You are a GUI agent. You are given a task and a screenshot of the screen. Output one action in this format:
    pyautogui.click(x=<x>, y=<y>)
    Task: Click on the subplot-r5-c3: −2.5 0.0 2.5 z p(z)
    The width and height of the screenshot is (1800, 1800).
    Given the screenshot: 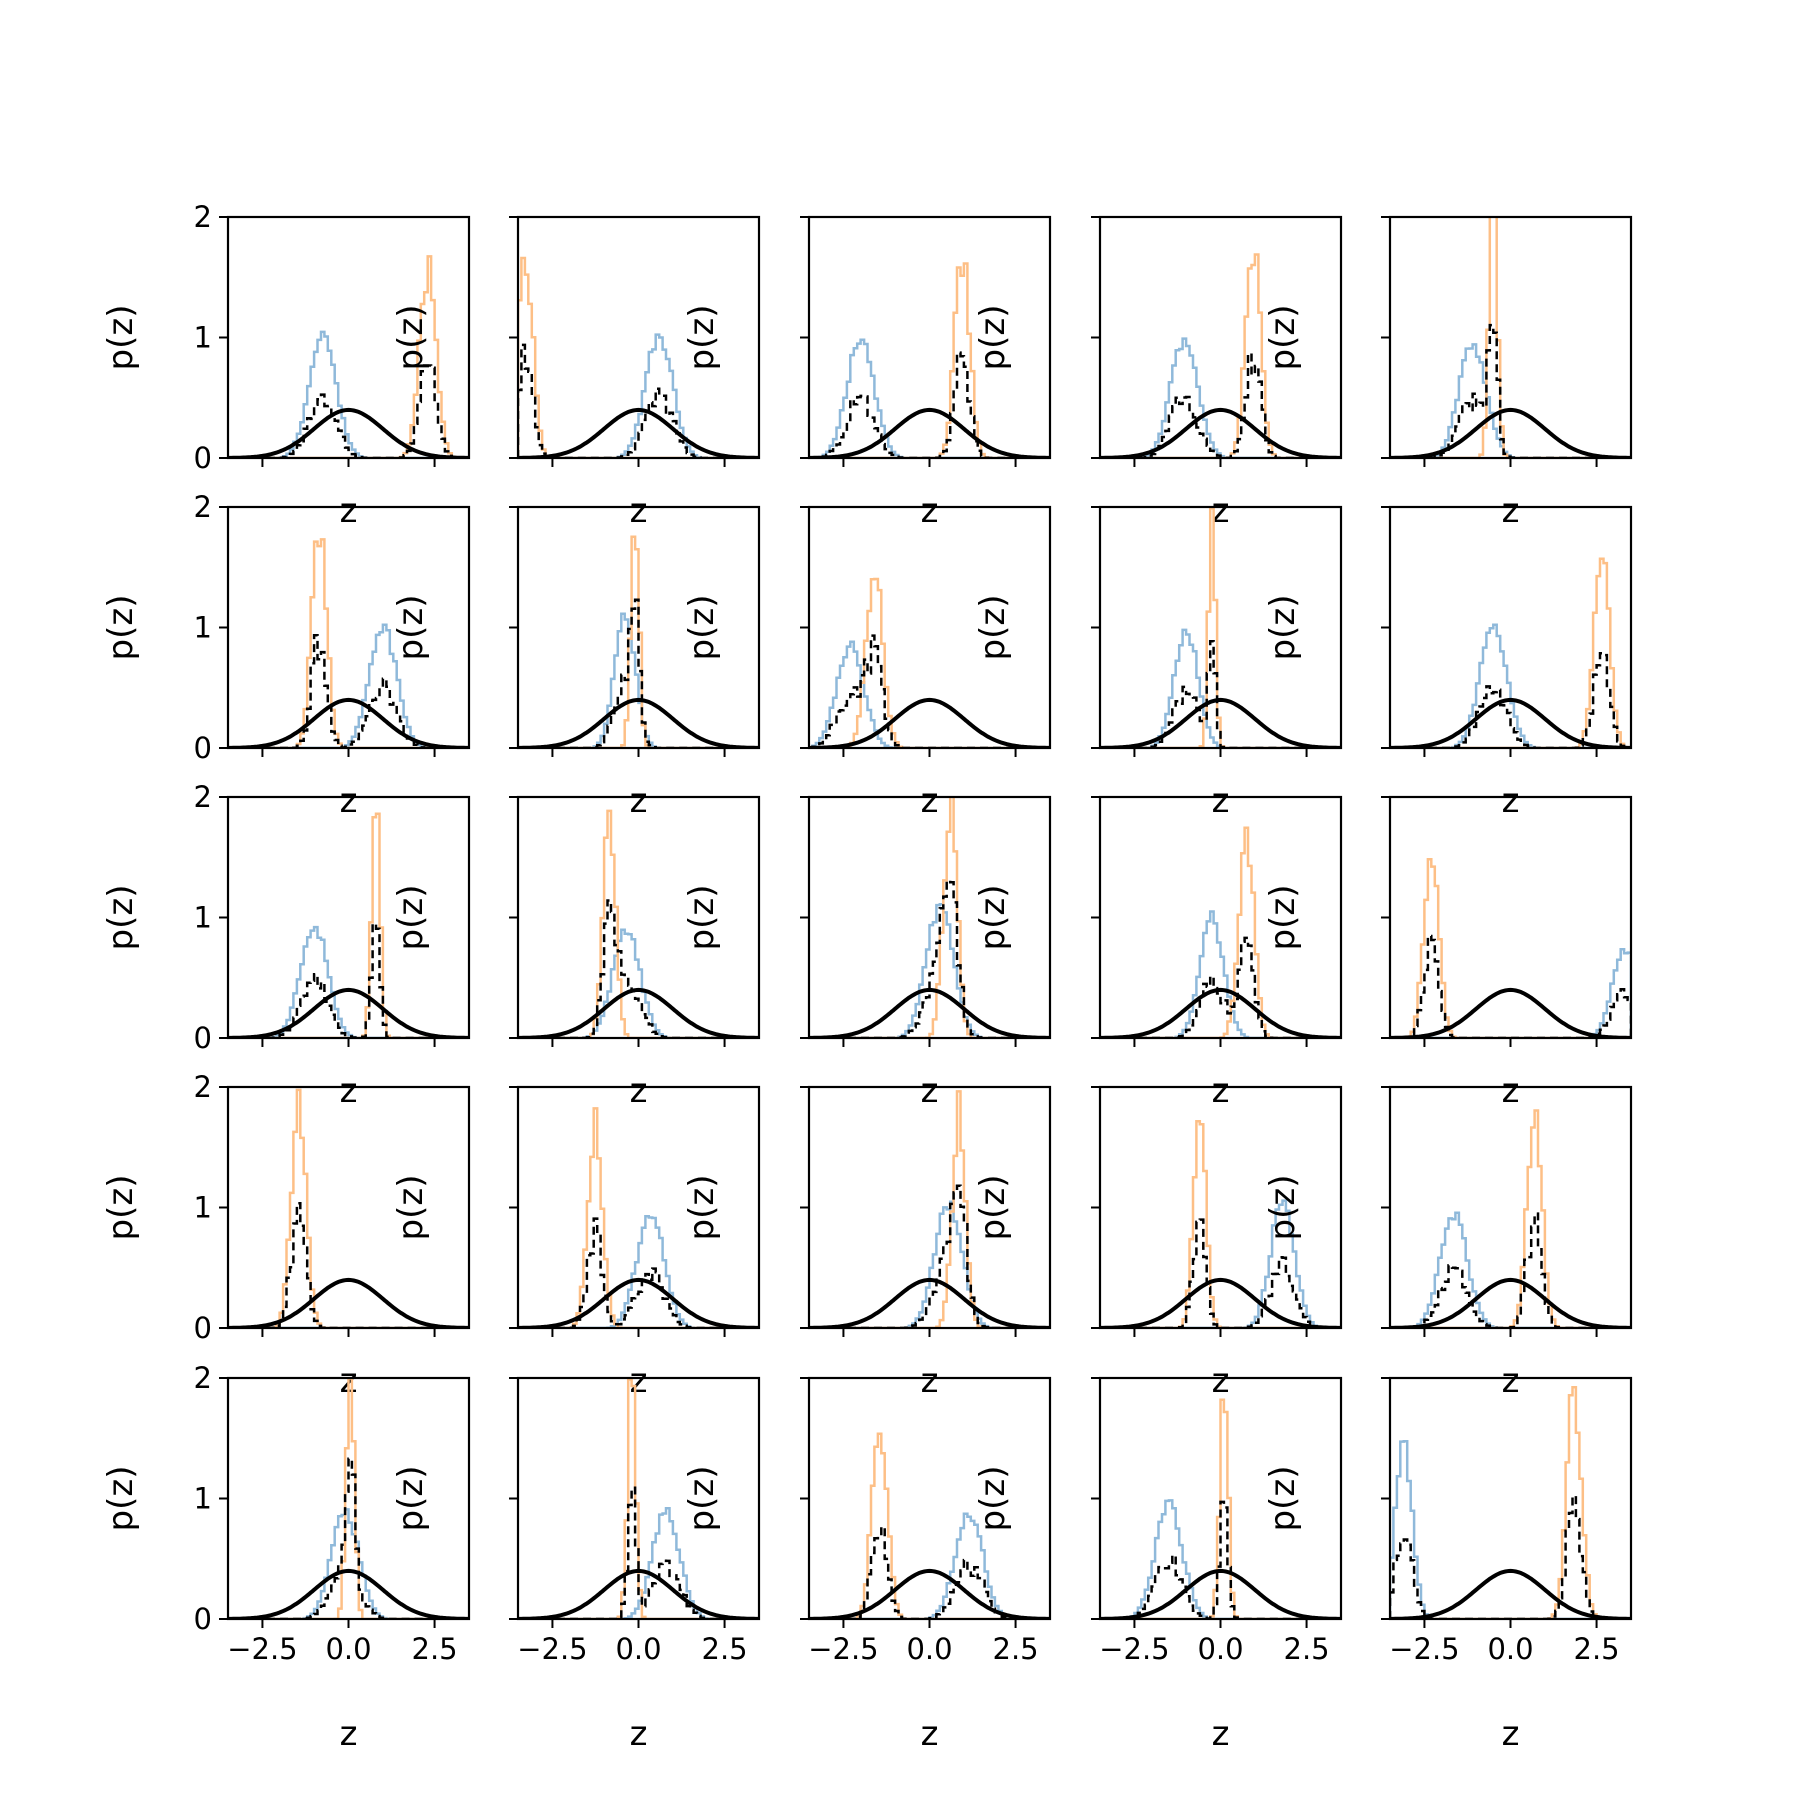 What is the action you would take?
    pyautogui.click(x=866, y=1565)
    